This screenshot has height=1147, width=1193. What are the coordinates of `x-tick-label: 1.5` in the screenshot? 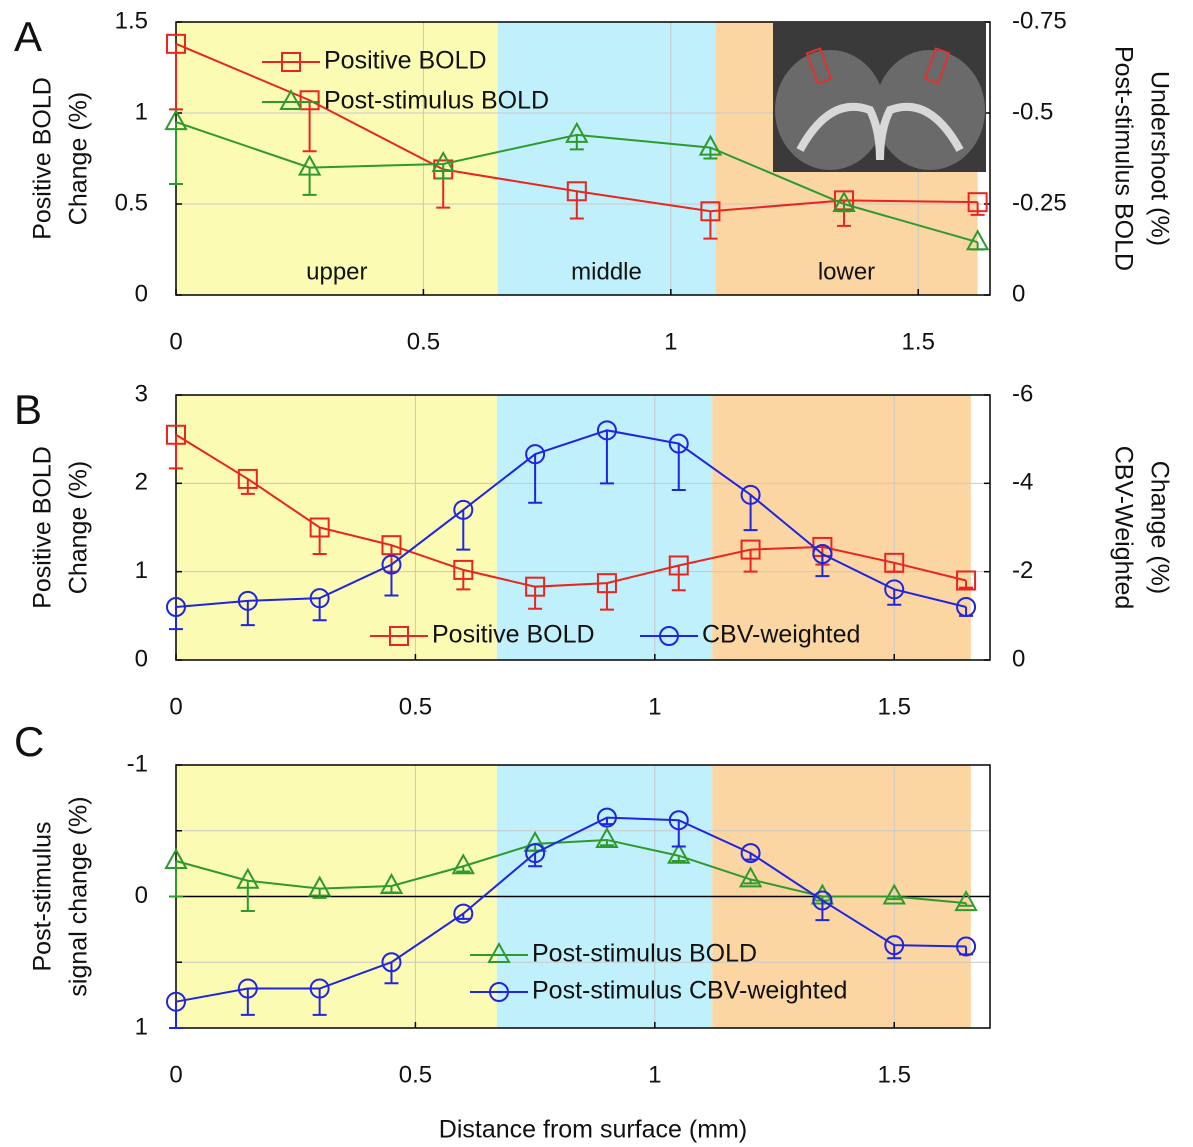 It's located at (894, 706).